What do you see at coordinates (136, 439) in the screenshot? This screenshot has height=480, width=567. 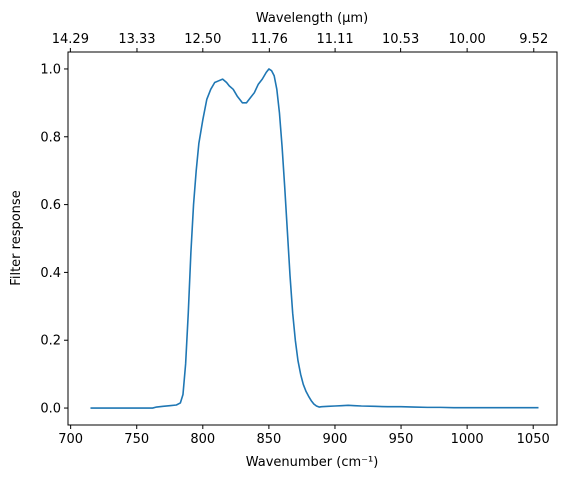 I see `x-tick-label: 750` at bounding box center [136, 439].